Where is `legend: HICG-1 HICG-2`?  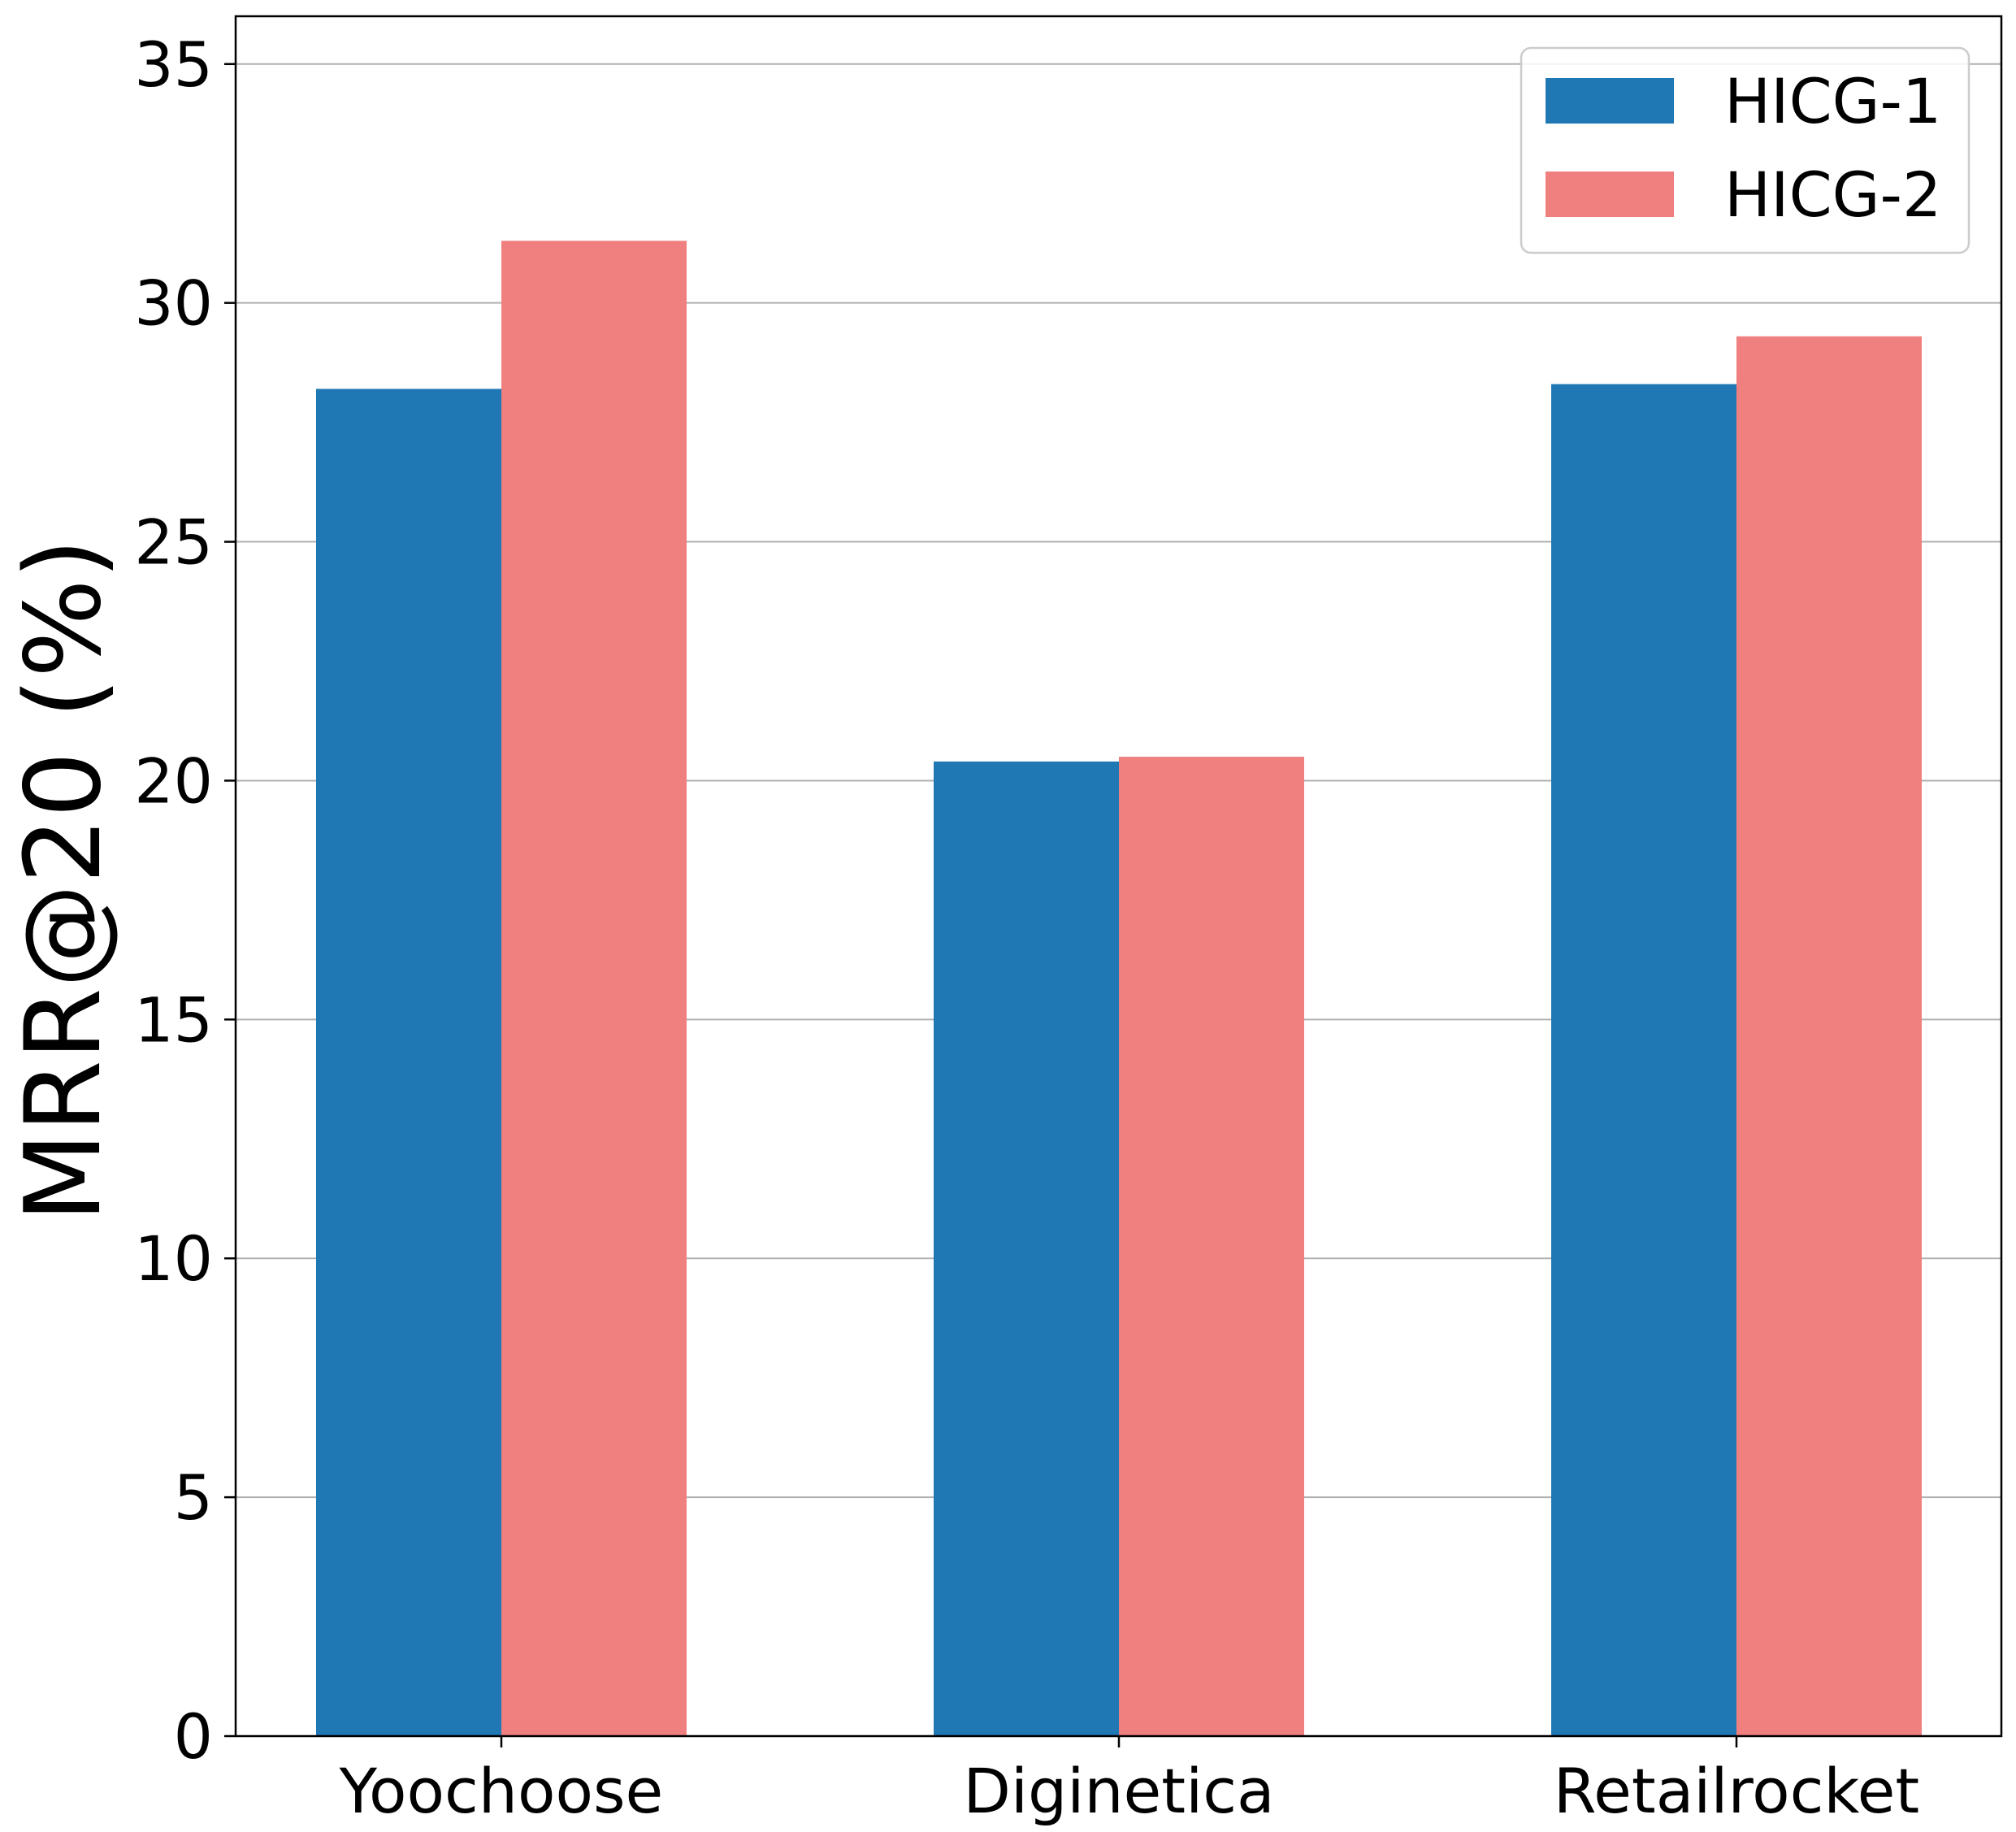 legend: HICG-1 HICG-2 is located at coordinates (1745, 150).